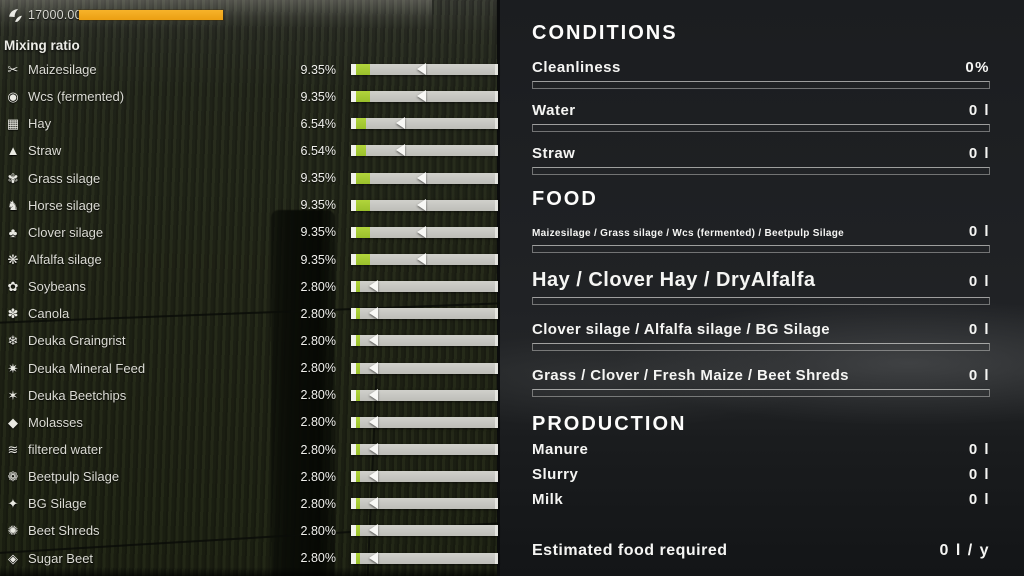 The width and height of the screenshot is (1024, 576). What do you see at coordinates (250, 449) in the screenshot?
I see `ingredient-row: ≋ filtered water 2.80%` at bounding box center [250, 449].